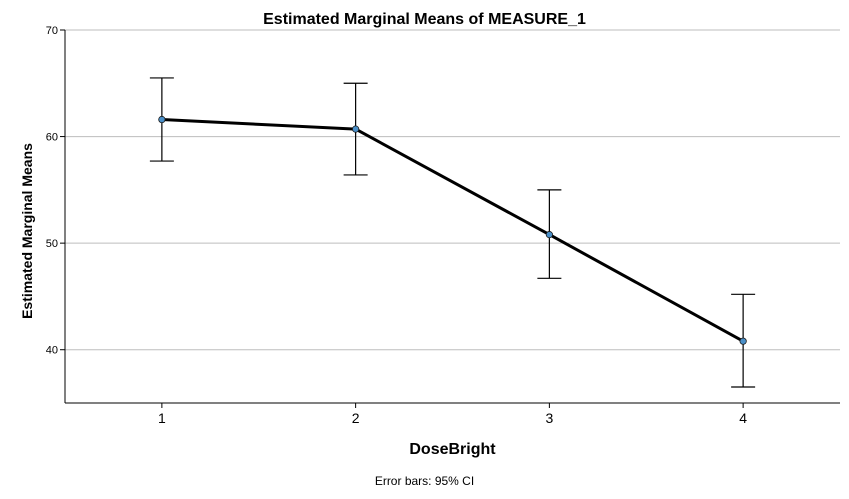 This screenshot has width=849, height=499. What do you see at coordinates (27, 231) in the screenshot?
I see `y-axis-label: Estimated Marginal Means` at bounding box center [27, 231].